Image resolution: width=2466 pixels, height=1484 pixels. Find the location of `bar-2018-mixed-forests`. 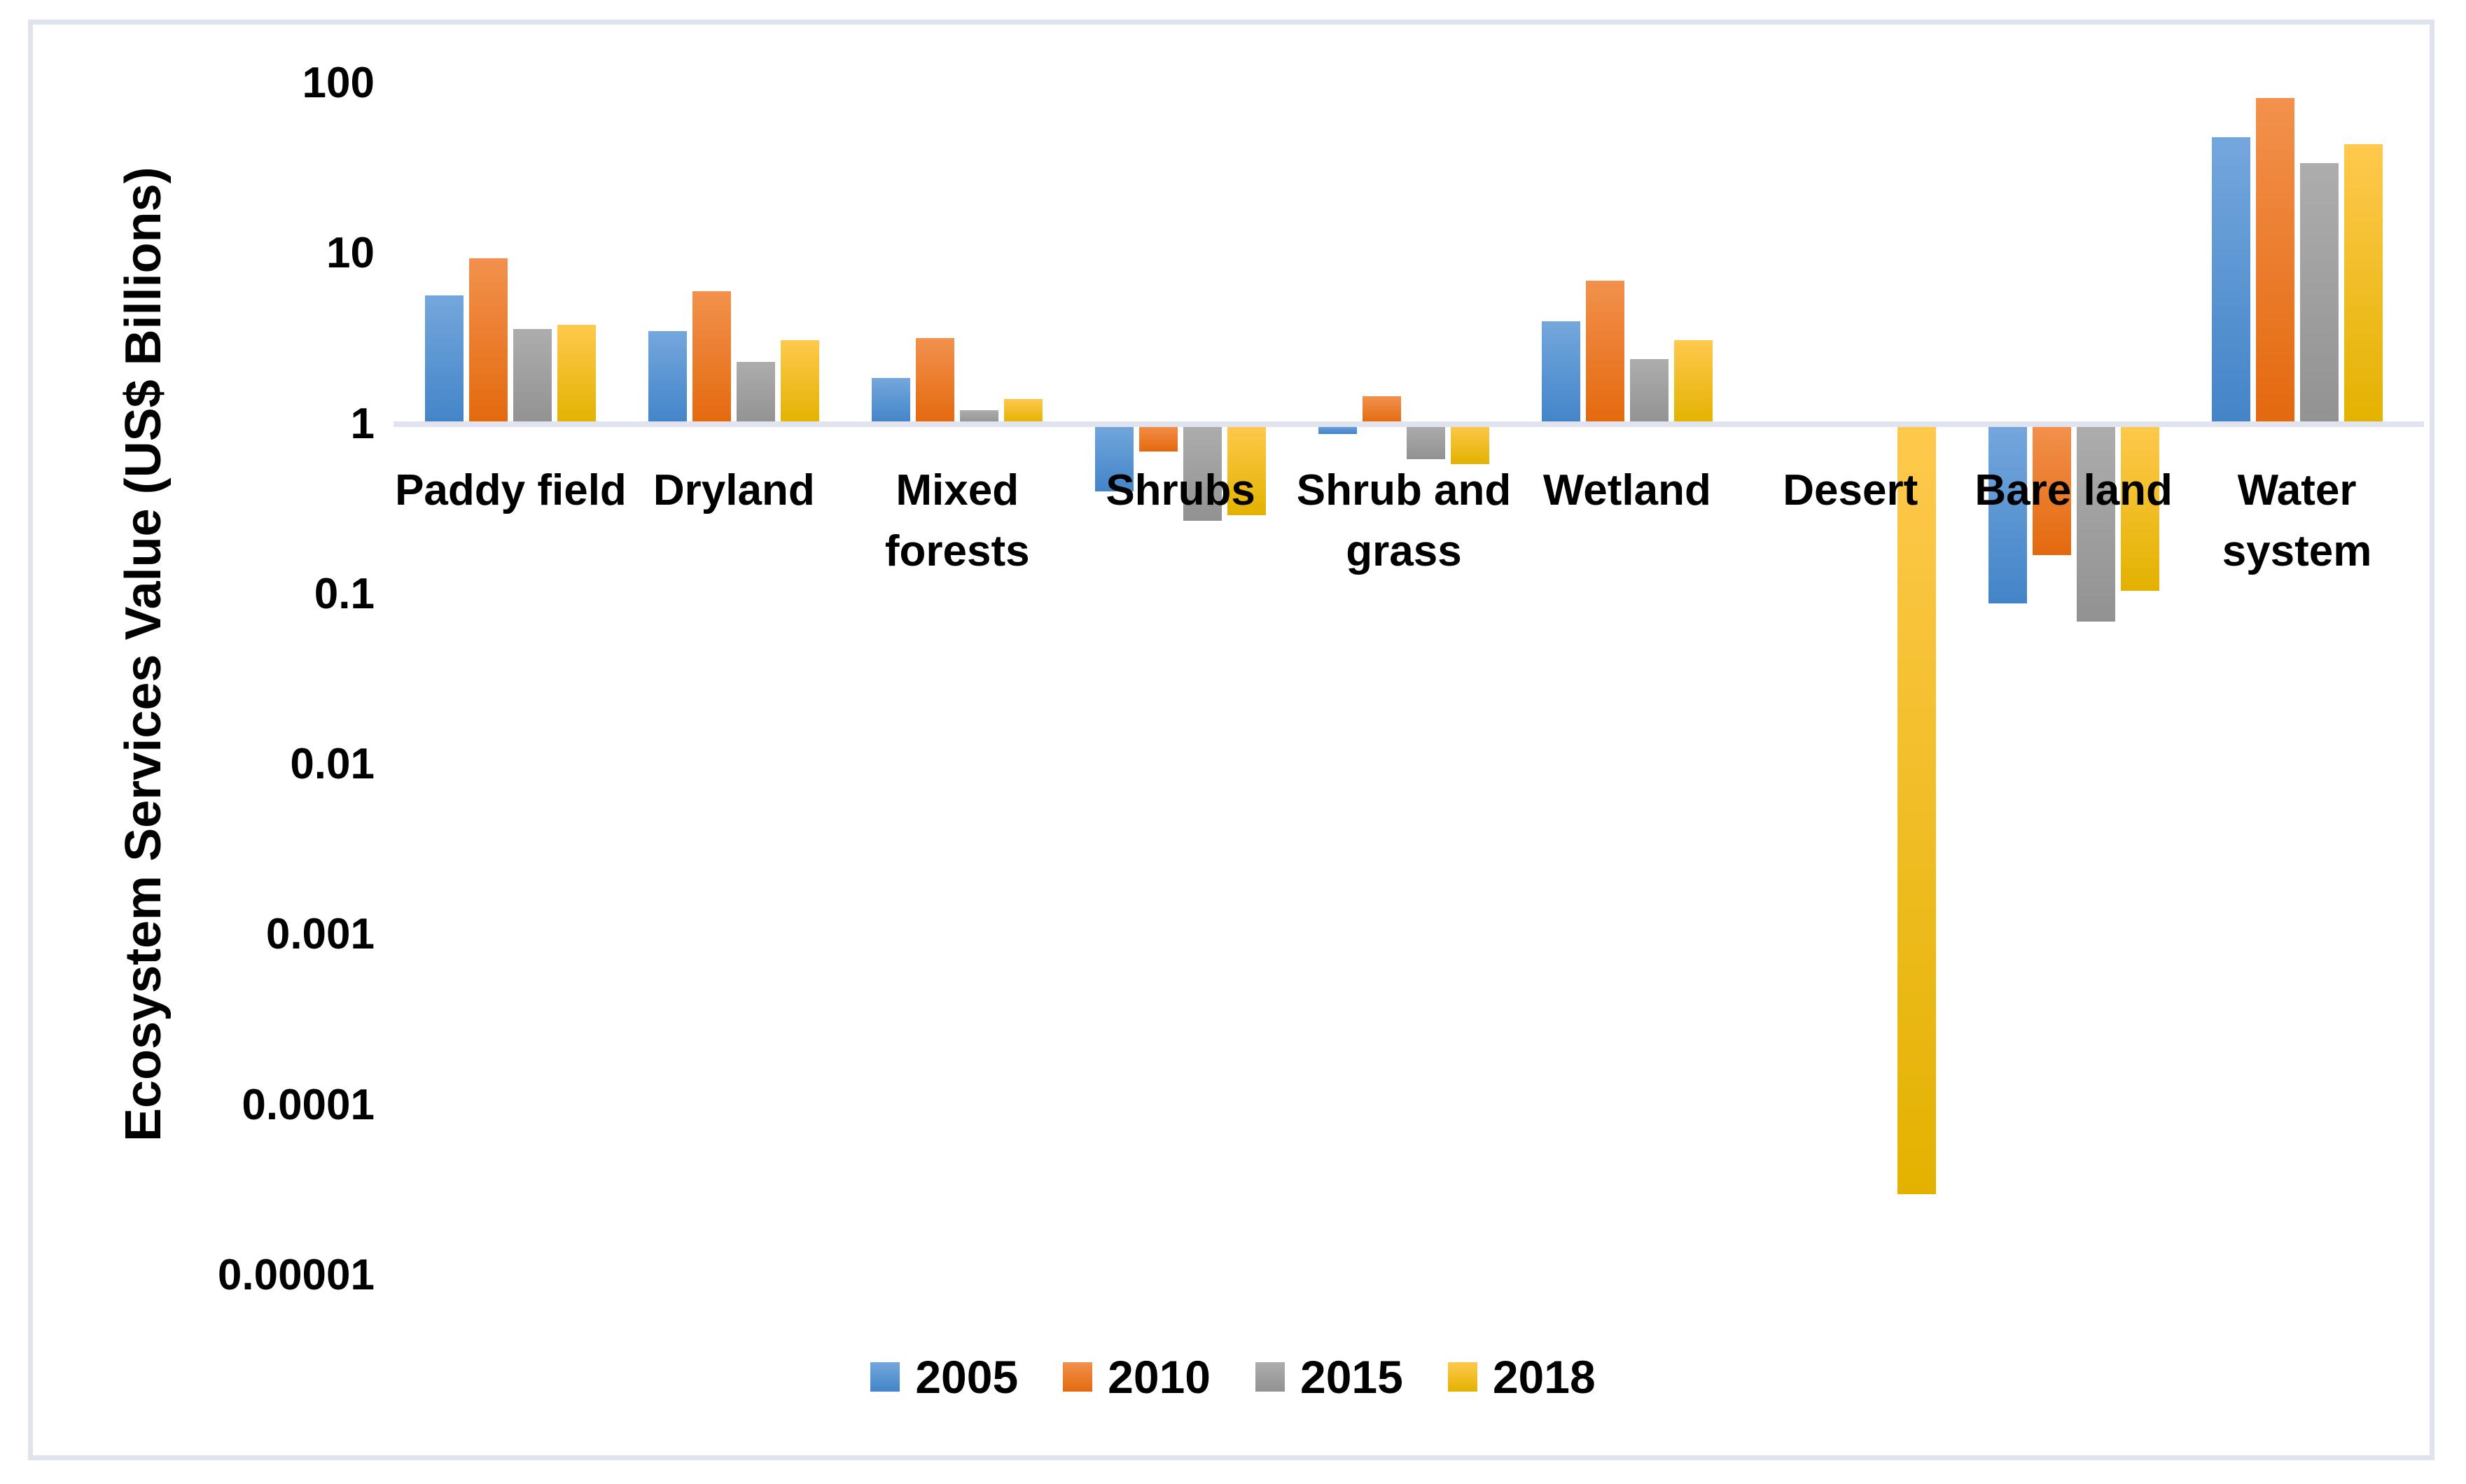

bar-2018-mixed-forests is located at coordinates (1023, 411).